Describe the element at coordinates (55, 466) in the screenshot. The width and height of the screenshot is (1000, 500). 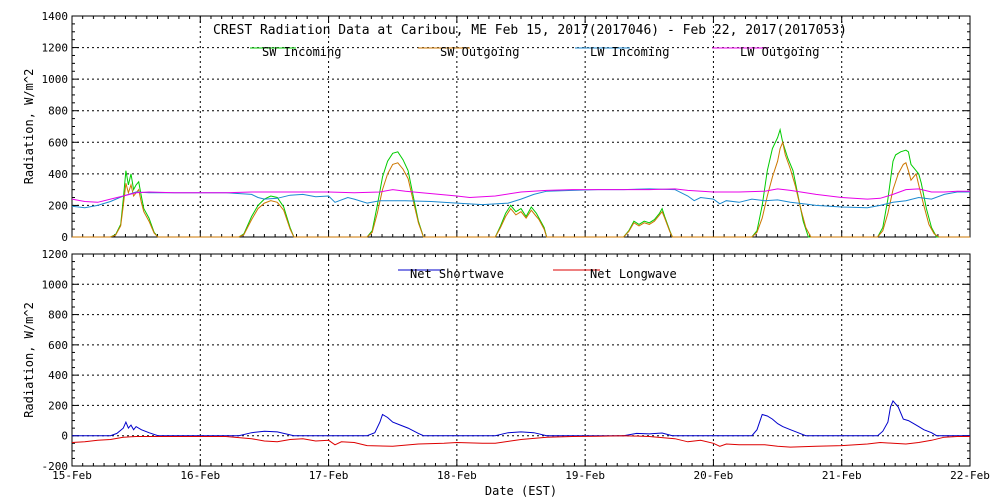
I see `y-tick-label: -200` at that location.